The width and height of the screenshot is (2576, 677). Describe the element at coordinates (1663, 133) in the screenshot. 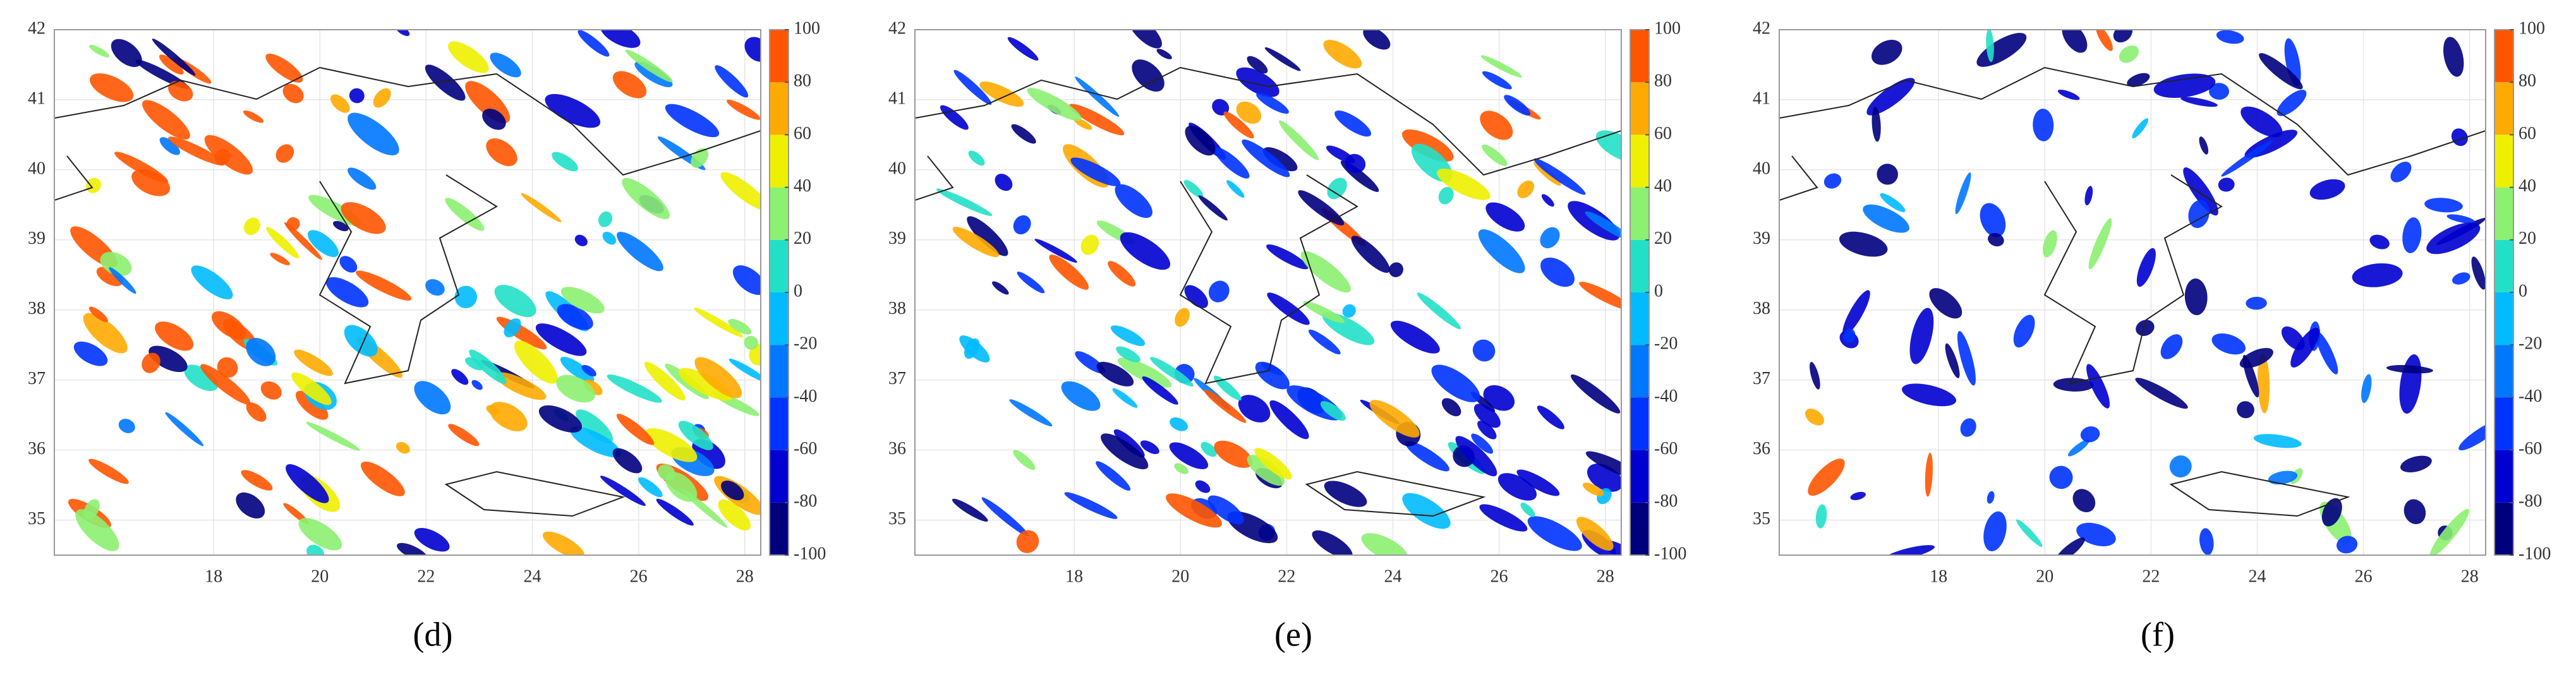

I see `colorbar-tick-label: 60` at that location.